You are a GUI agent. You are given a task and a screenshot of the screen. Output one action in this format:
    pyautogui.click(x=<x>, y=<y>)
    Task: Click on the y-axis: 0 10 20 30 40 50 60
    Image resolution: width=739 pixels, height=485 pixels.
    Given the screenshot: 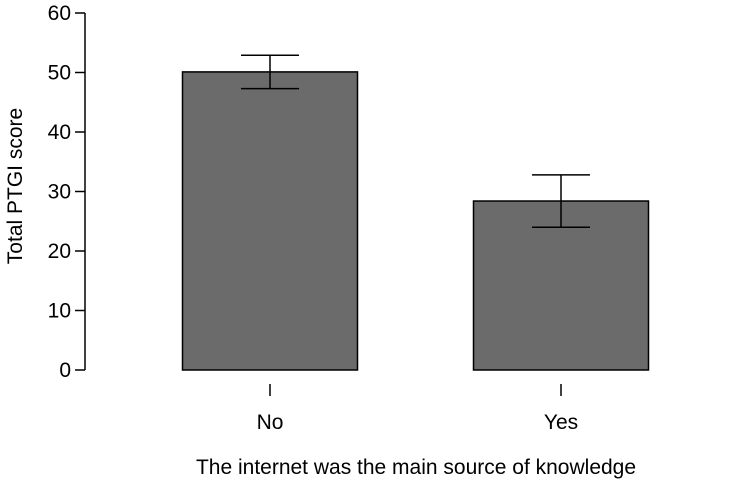 What is the action you would take?
    pyautogui.click(x=67, y=192)
    